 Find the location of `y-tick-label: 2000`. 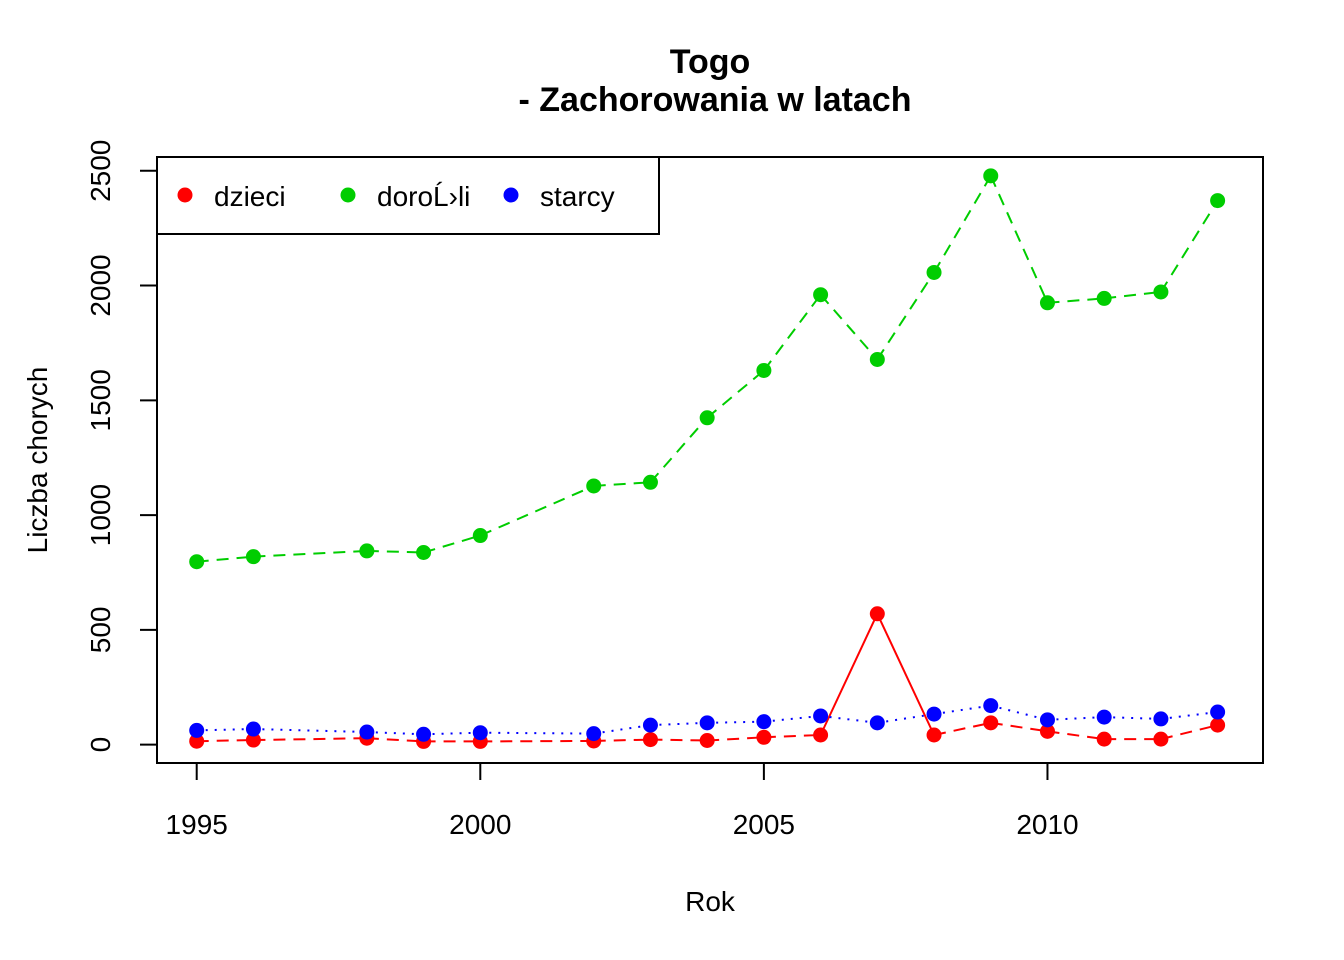

y-tick-label: 2000 is located at coordinates (100, 285).